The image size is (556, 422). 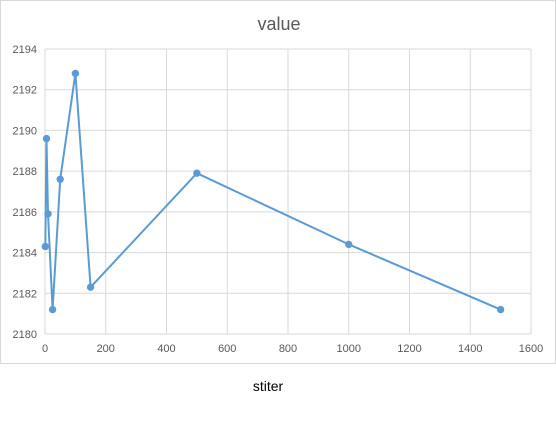 What do you see at coordinates (278, 24) in the screenshot?
I see `chart-title: value` at bounding box center [278, 24].